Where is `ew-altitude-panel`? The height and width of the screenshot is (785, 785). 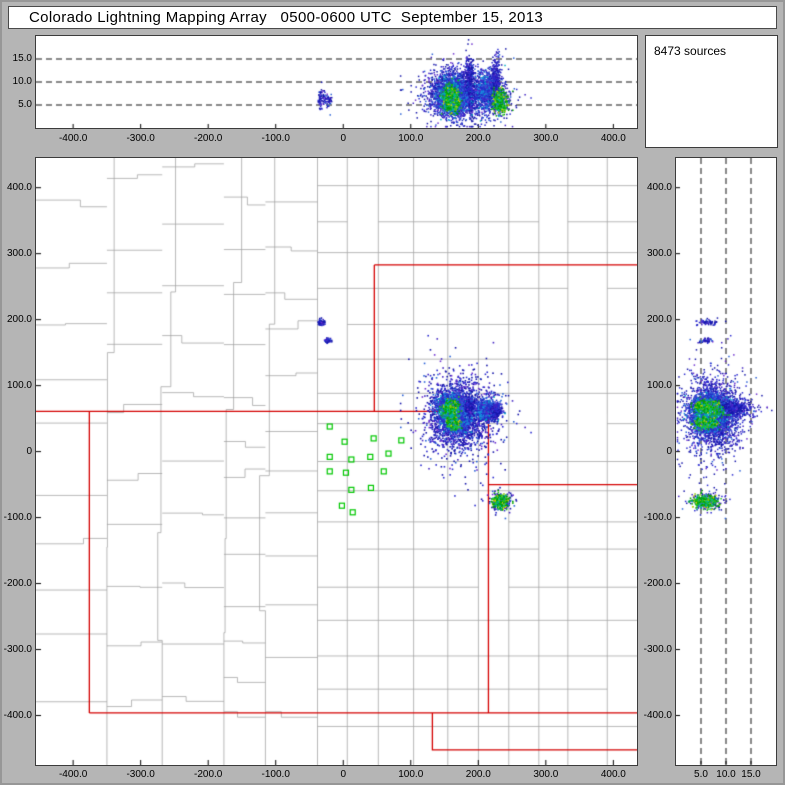 ew-altitude-panel is located at coordinates (336, 82).